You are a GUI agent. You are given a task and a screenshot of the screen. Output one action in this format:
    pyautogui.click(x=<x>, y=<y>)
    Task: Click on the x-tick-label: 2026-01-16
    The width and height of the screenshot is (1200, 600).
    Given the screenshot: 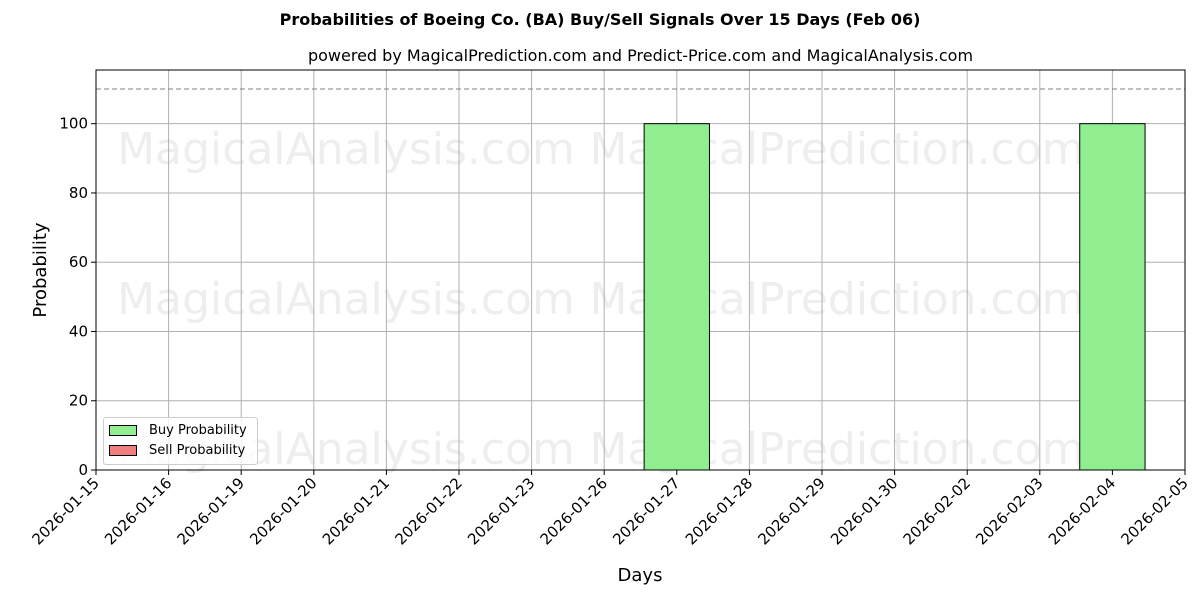 What is the action you would take?
    pyautogui.click(x=138, y=511)
    